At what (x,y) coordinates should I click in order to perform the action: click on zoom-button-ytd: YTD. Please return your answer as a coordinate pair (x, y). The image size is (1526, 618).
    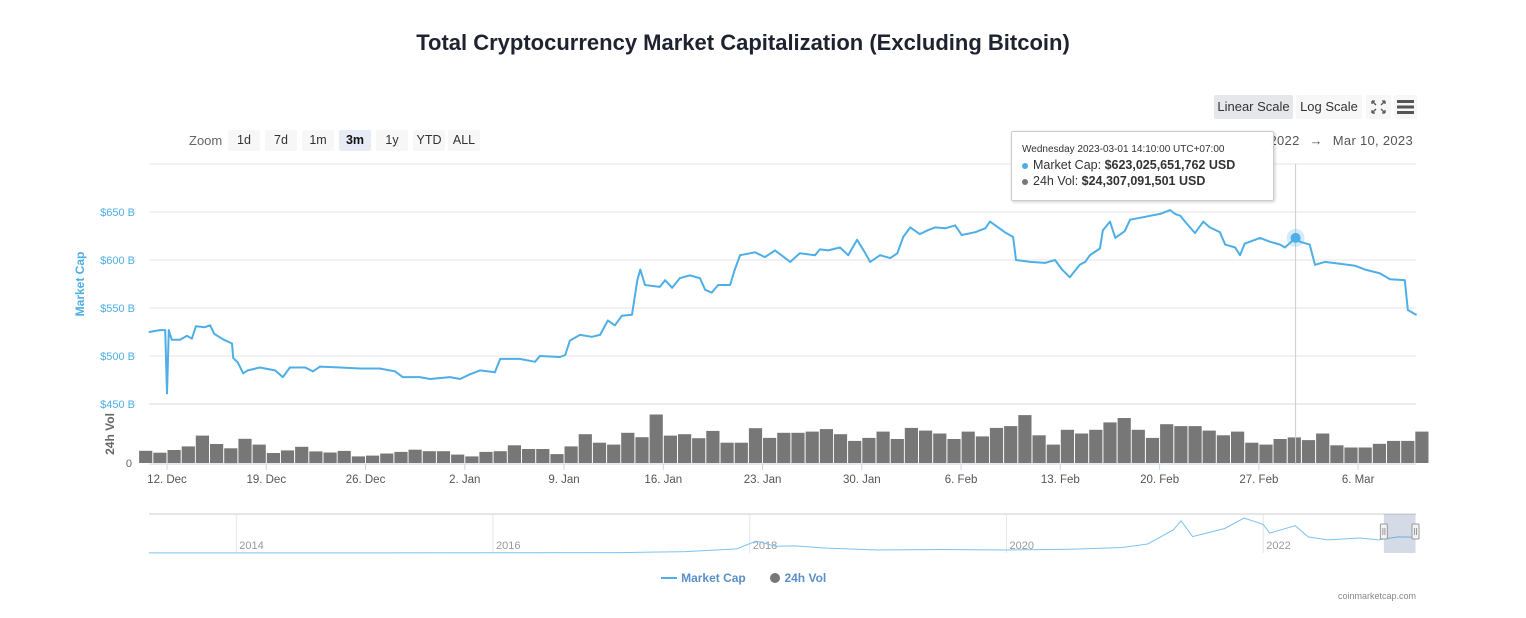
    Looking at the image, I should click on (429, 140).